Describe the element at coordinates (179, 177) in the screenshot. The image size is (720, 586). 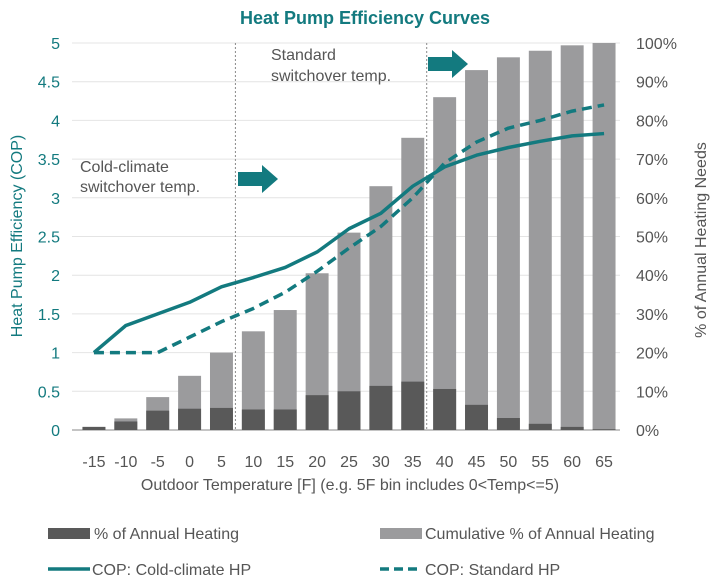
I see `annotation-cold-climate: Cold-climate switchover temp.` at that location.